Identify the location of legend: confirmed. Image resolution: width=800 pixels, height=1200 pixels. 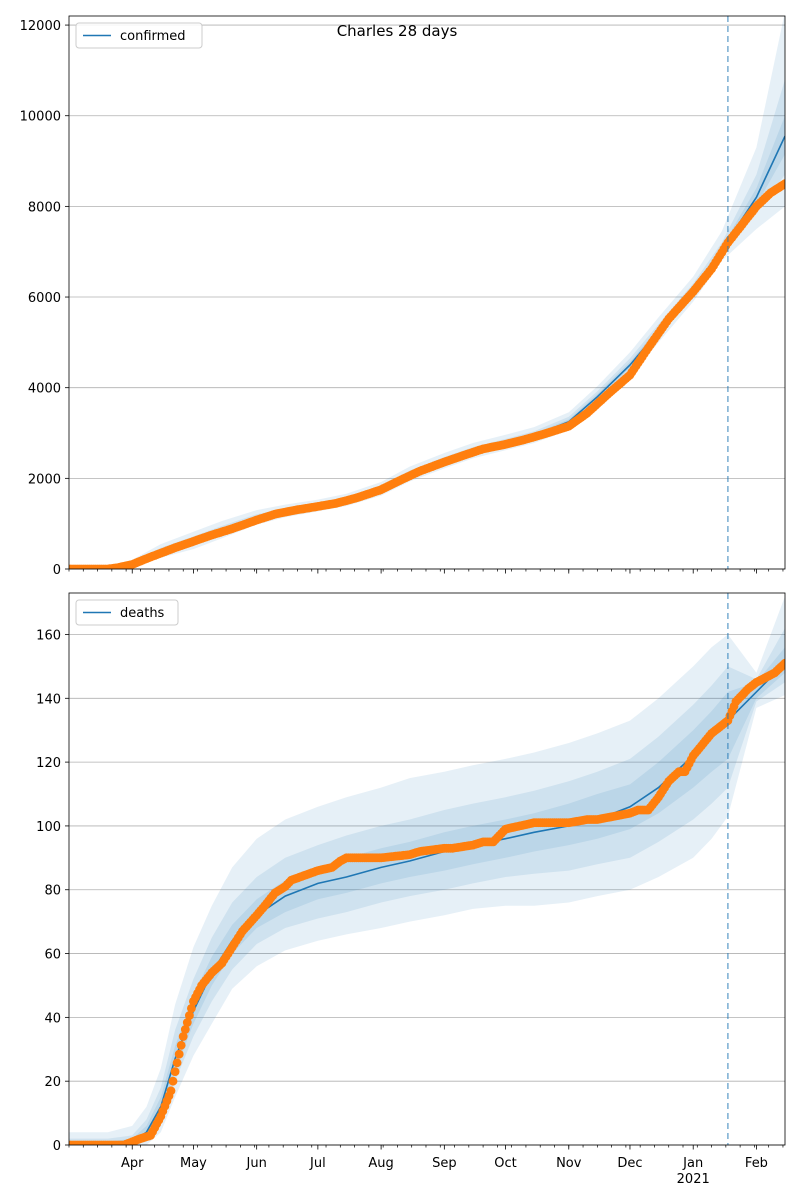
(139, 35).